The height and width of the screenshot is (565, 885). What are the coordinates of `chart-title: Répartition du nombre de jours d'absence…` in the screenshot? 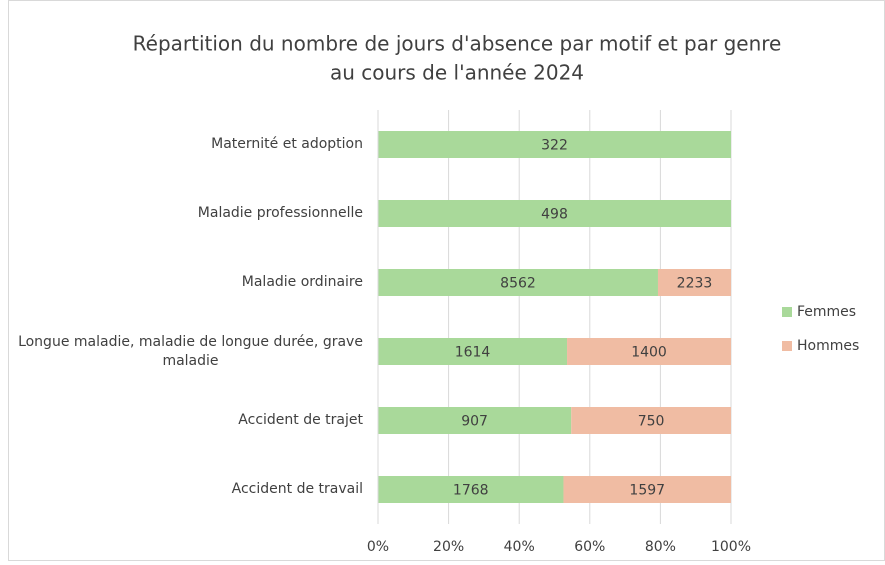 It's located at (457, 44).